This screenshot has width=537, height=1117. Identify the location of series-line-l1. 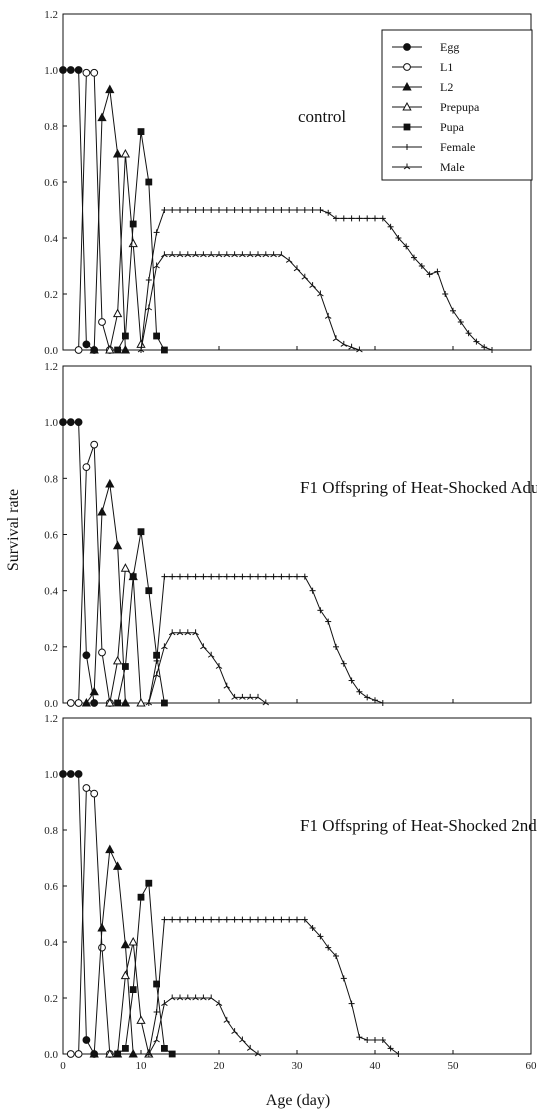
(90, 921).